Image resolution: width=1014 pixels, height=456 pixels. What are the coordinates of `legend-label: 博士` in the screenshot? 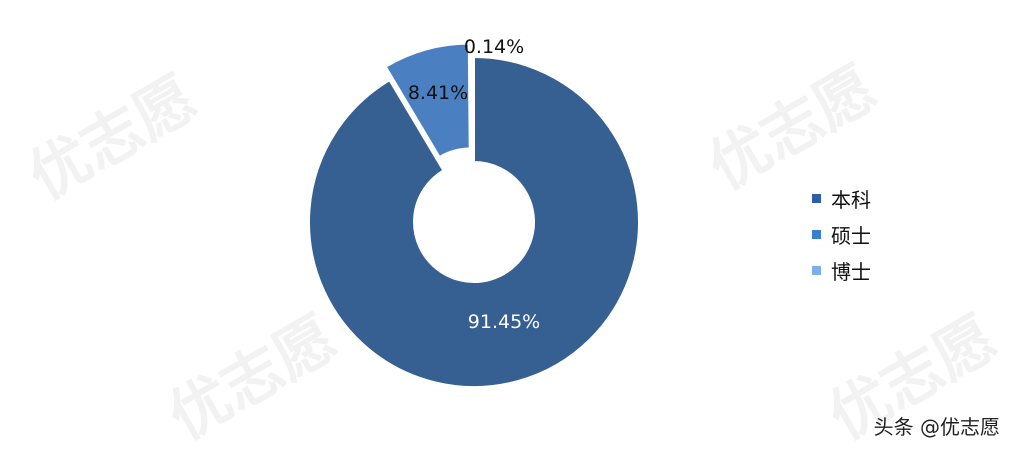 It's located at (851, 271).